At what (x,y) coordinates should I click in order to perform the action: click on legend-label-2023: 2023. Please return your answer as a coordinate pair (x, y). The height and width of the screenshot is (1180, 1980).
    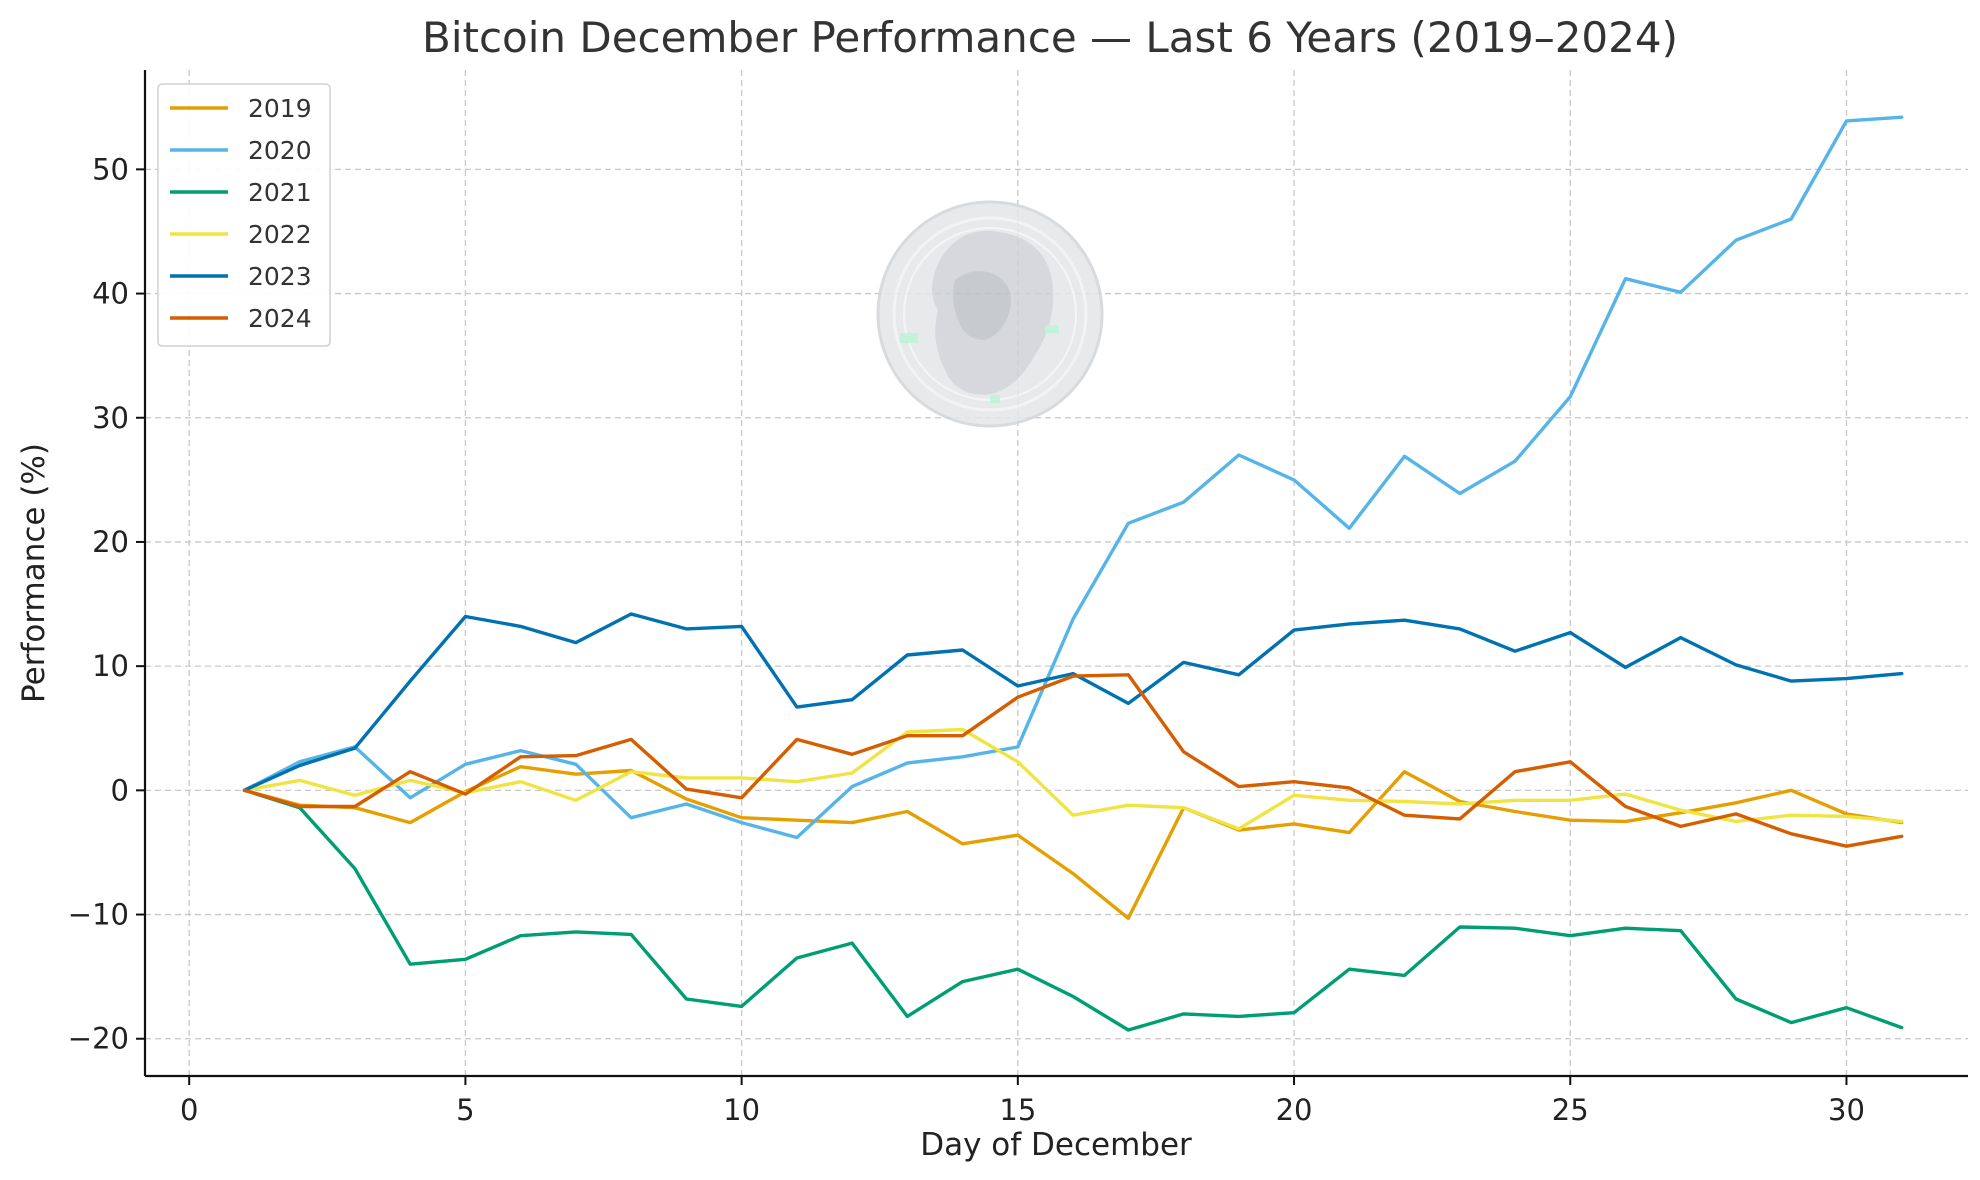
    Looking at the image, I should click on (280, 276).